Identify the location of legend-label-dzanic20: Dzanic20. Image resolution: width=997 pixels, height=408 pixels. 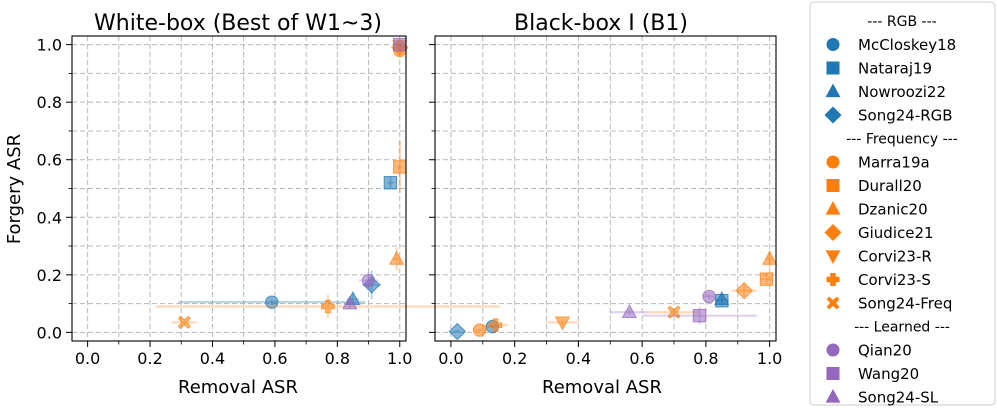
(893, 210).